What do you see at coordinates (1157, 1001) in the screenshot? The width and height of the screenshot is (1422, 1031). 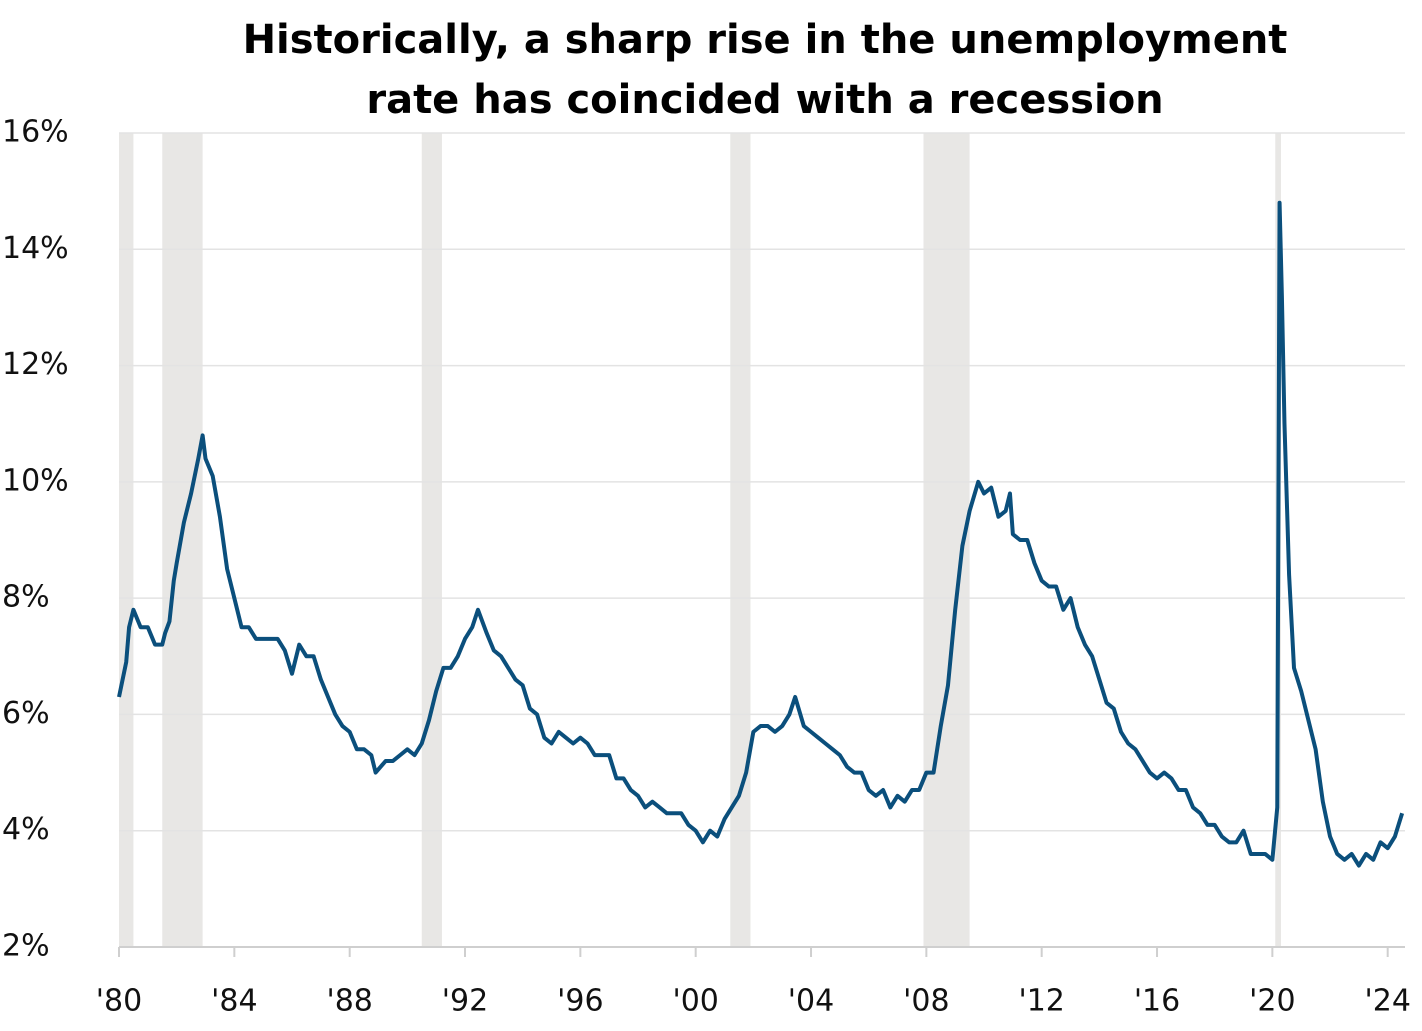 I see `x-tick-label: '16` at bounding box center [1157, 1001].